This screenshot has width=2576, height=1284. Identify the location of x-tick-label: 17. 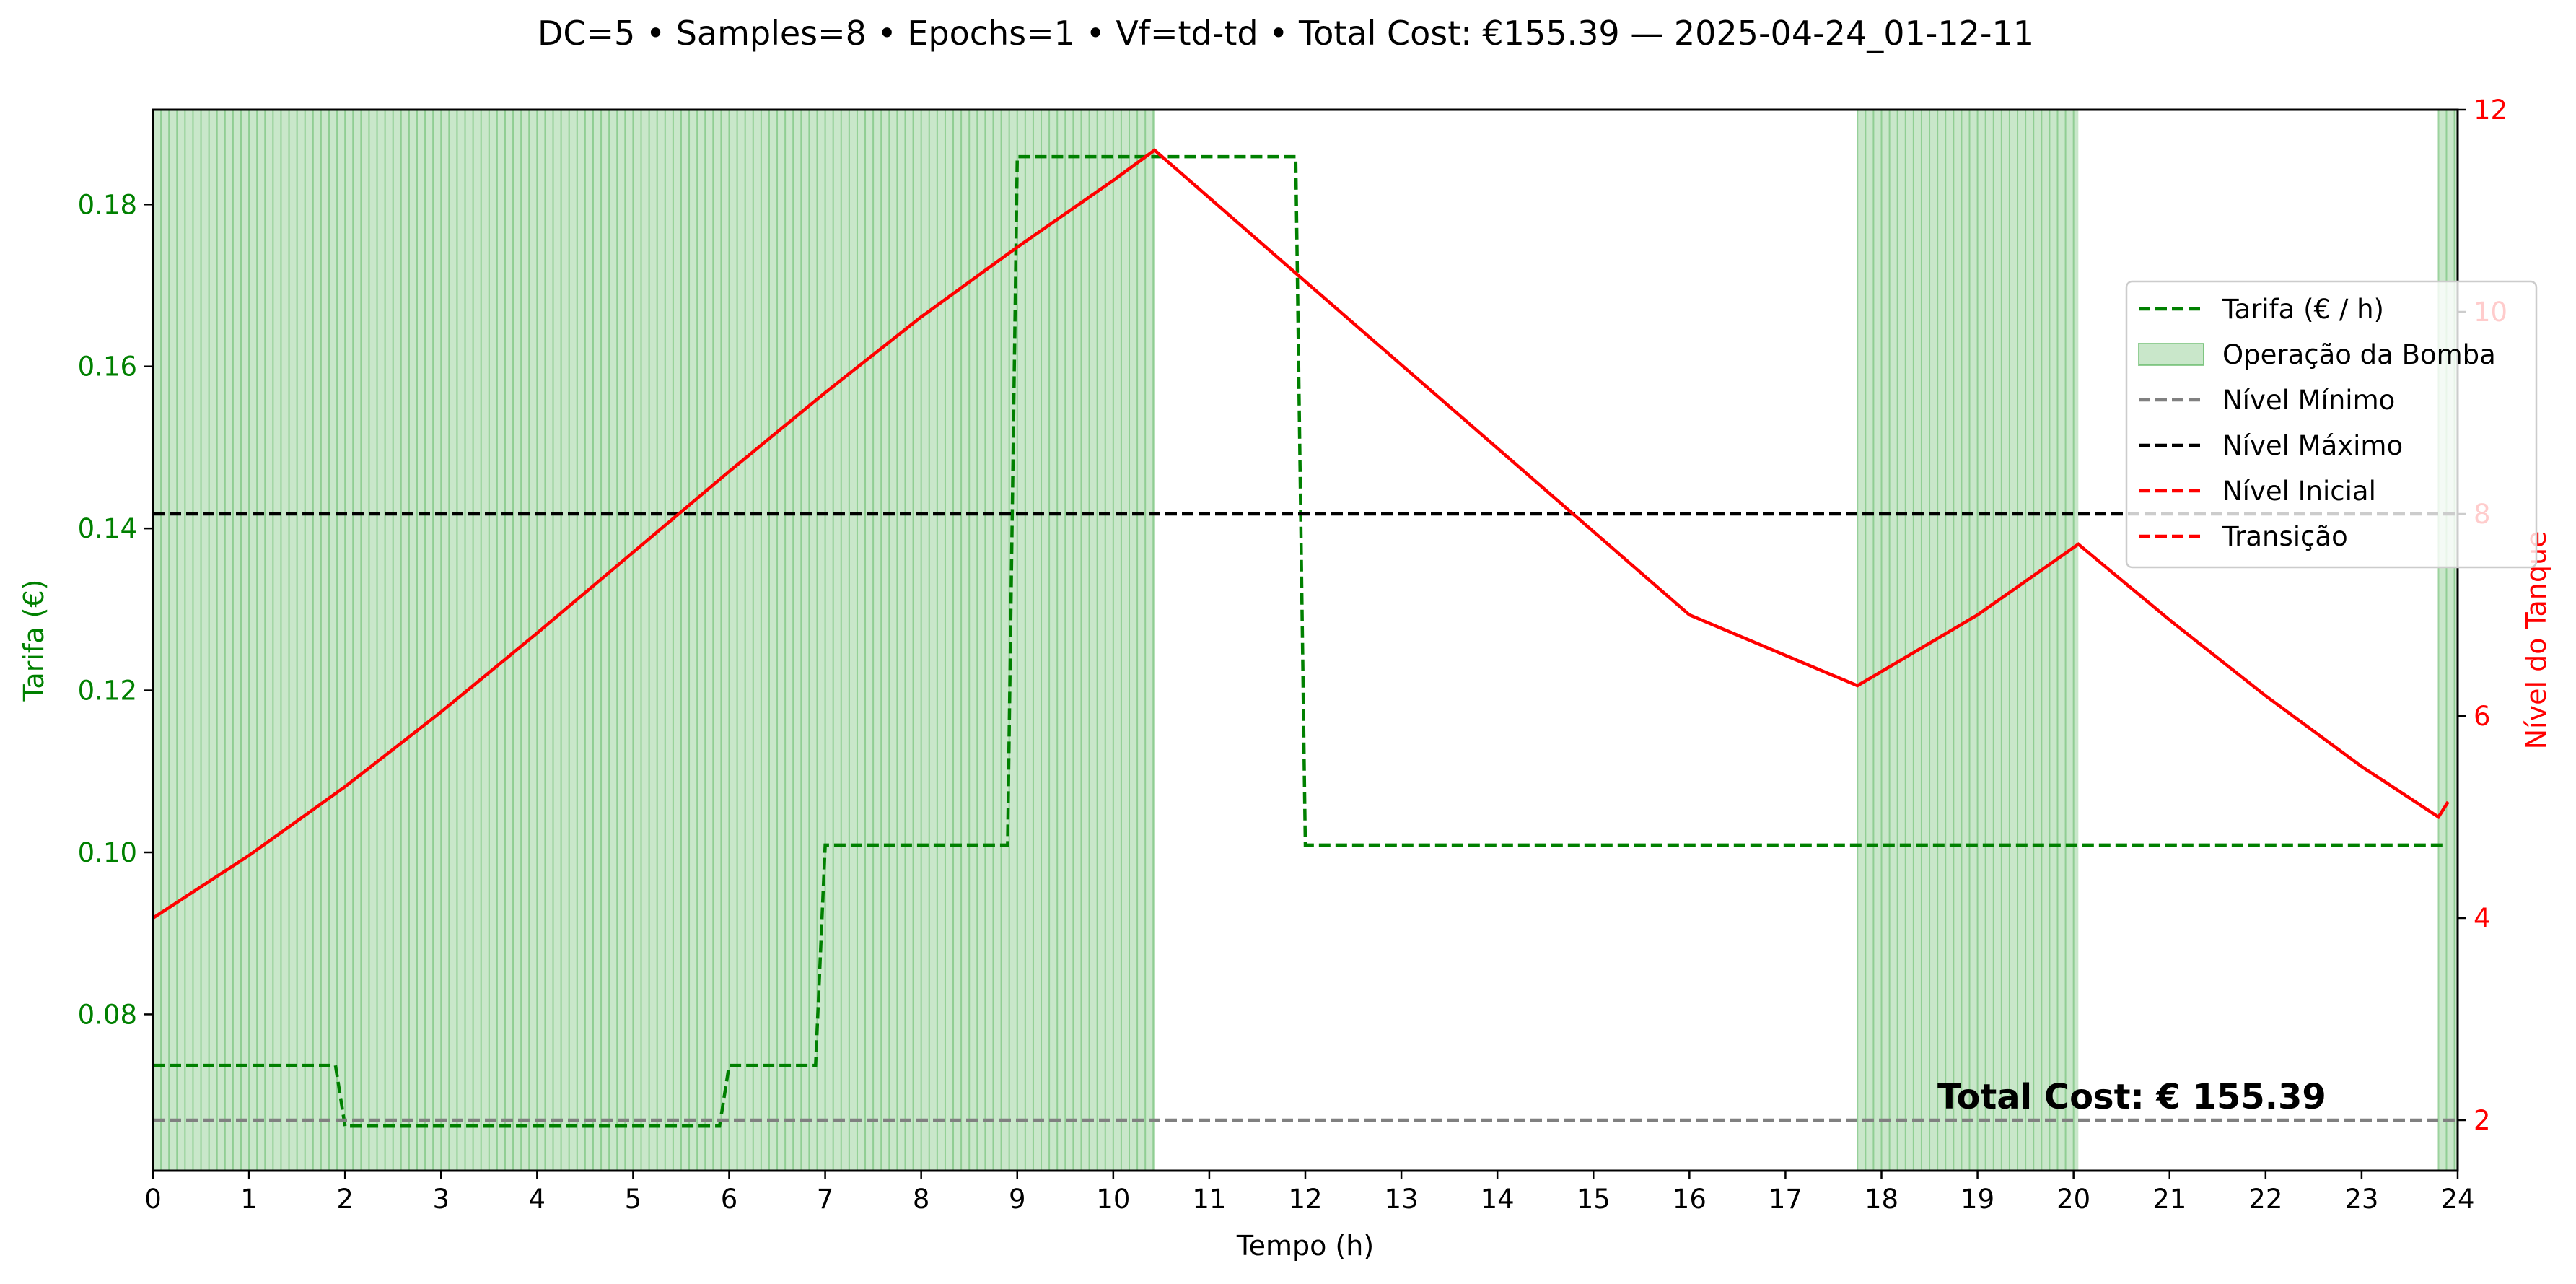
(1786, 1199).